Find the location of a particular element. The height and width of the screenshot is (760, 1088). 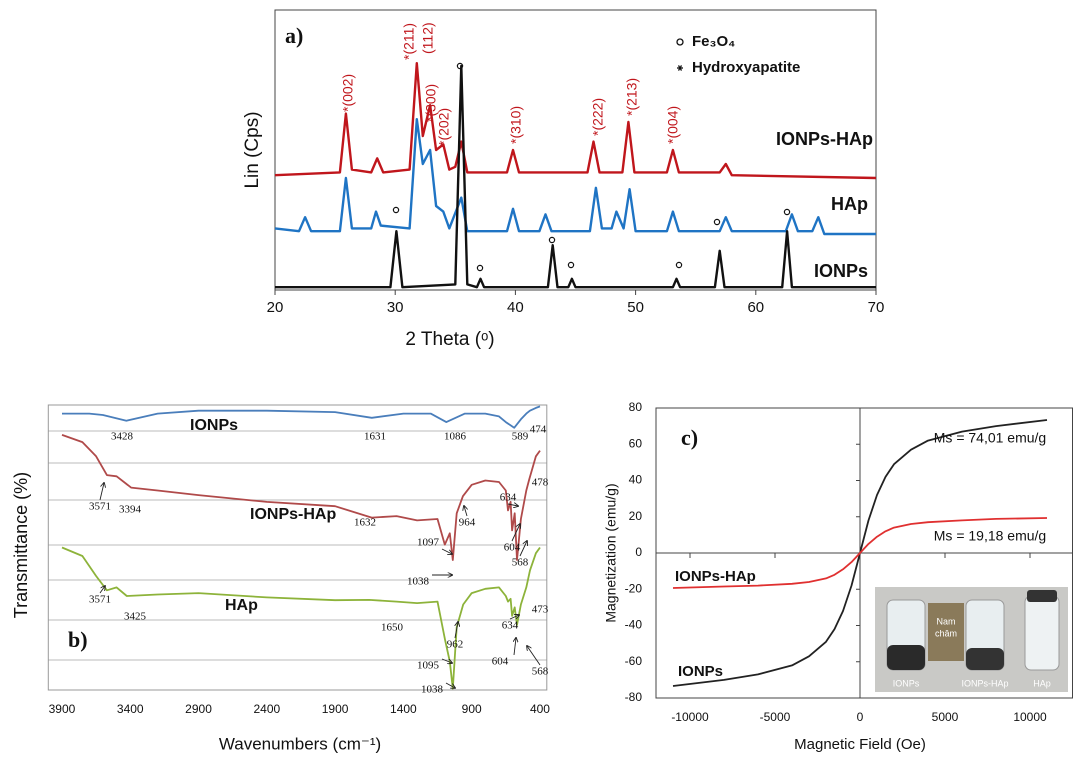

y-tick-label: 40 is located at coordinates (636, 480).